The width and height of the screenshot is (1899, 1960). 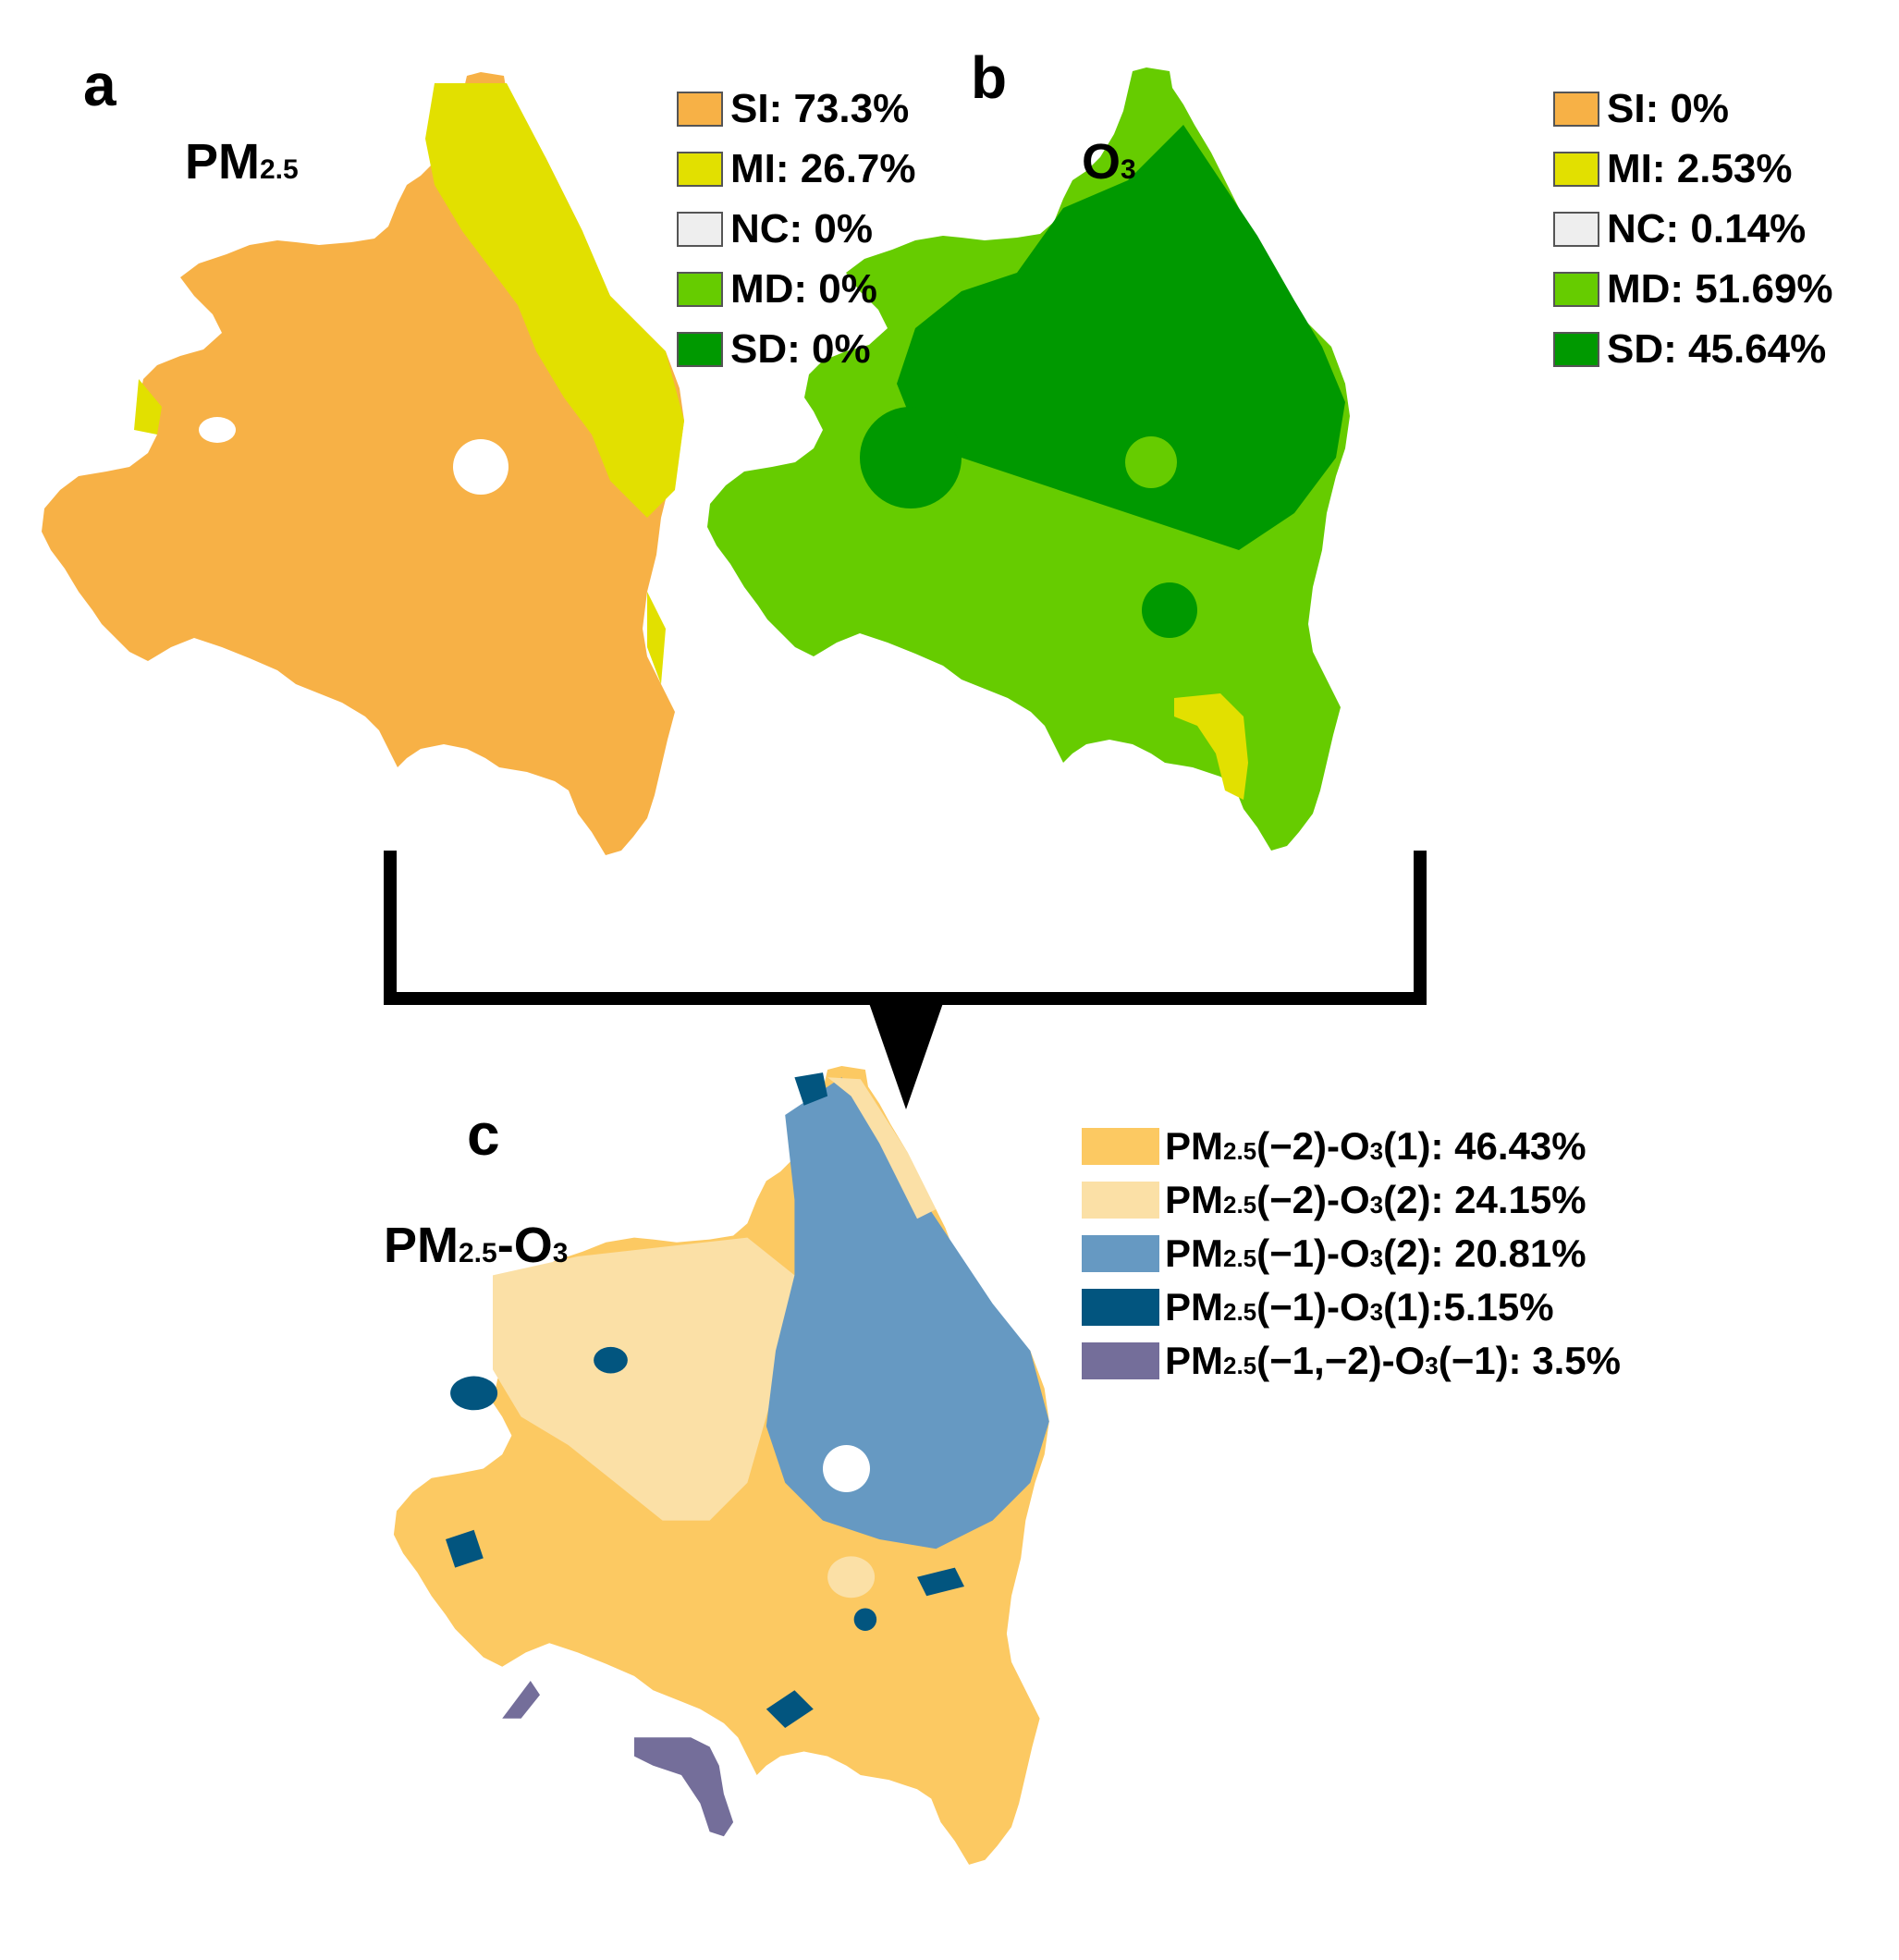 What do you see at coordinates (524, 1245) in the screenshot?
I see `panel-c-title-mid: -O` at bounding box center [524, 1245].